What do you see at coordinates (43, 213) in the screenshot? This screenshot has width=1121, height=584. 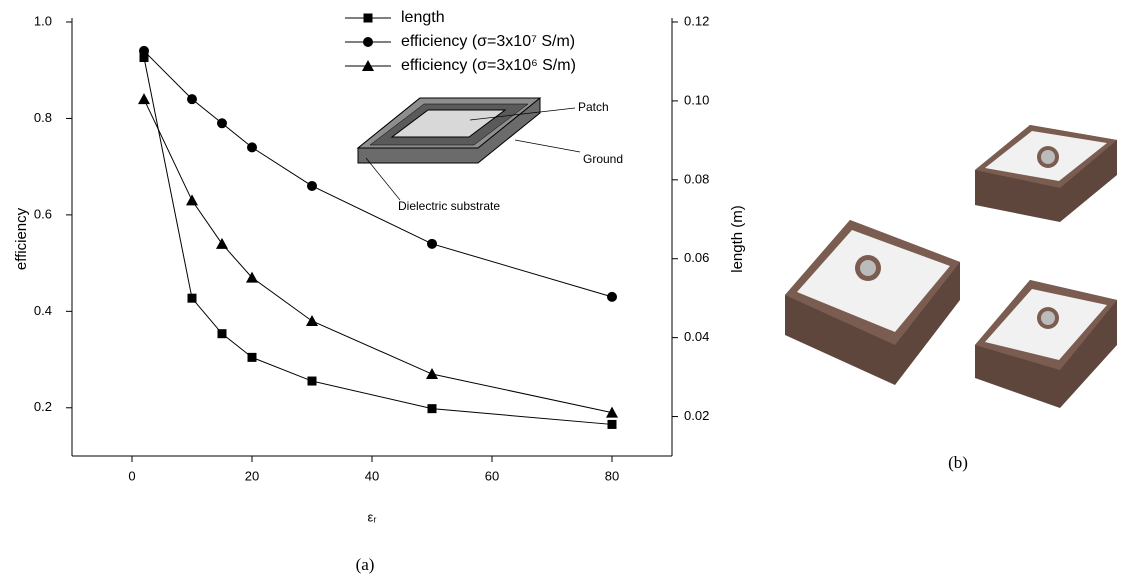 I see `y-tick-label: 0.6` at bounding box center [43, 213].